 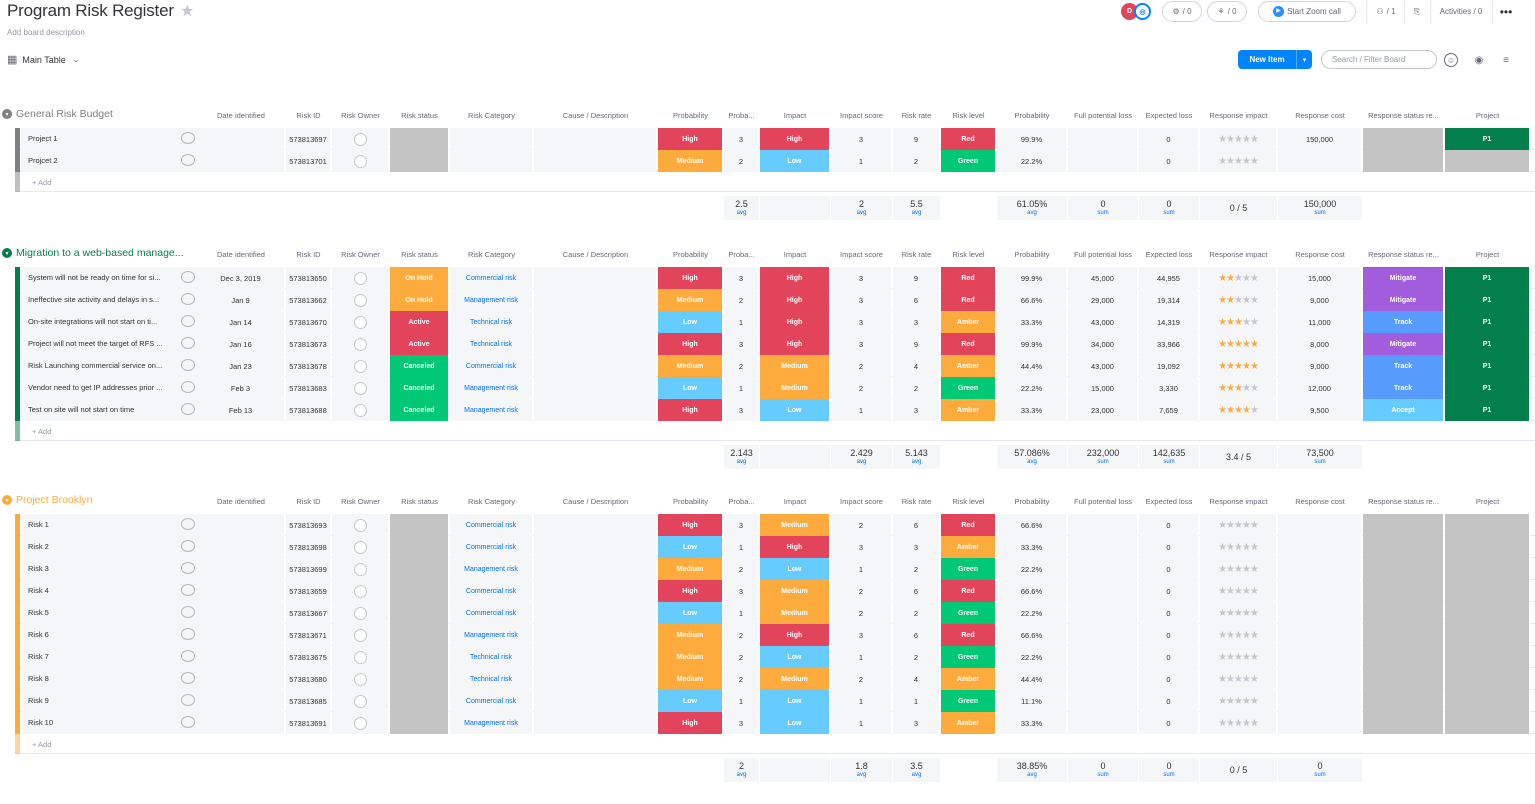 I want to click on column-header: Cause / Description, so click(x=595, y=501).